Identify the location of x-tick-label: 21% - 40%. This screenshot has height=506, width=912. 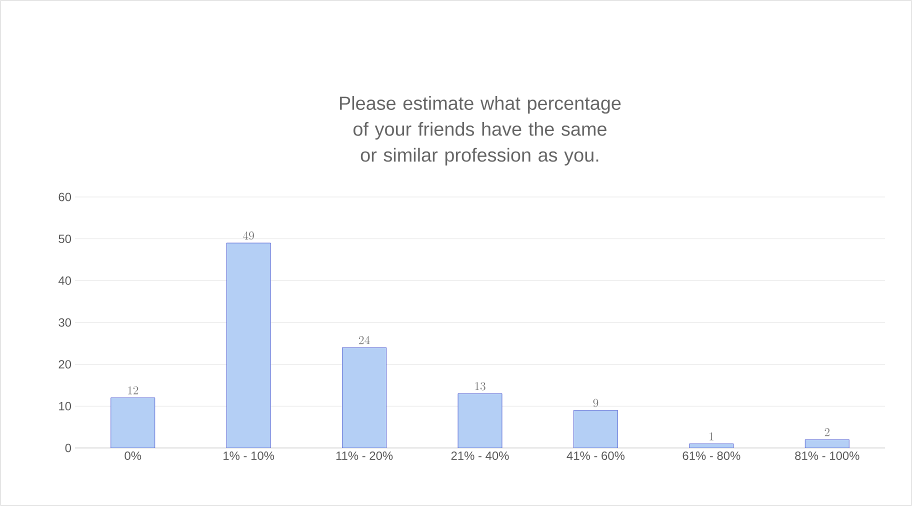
(480, 456).